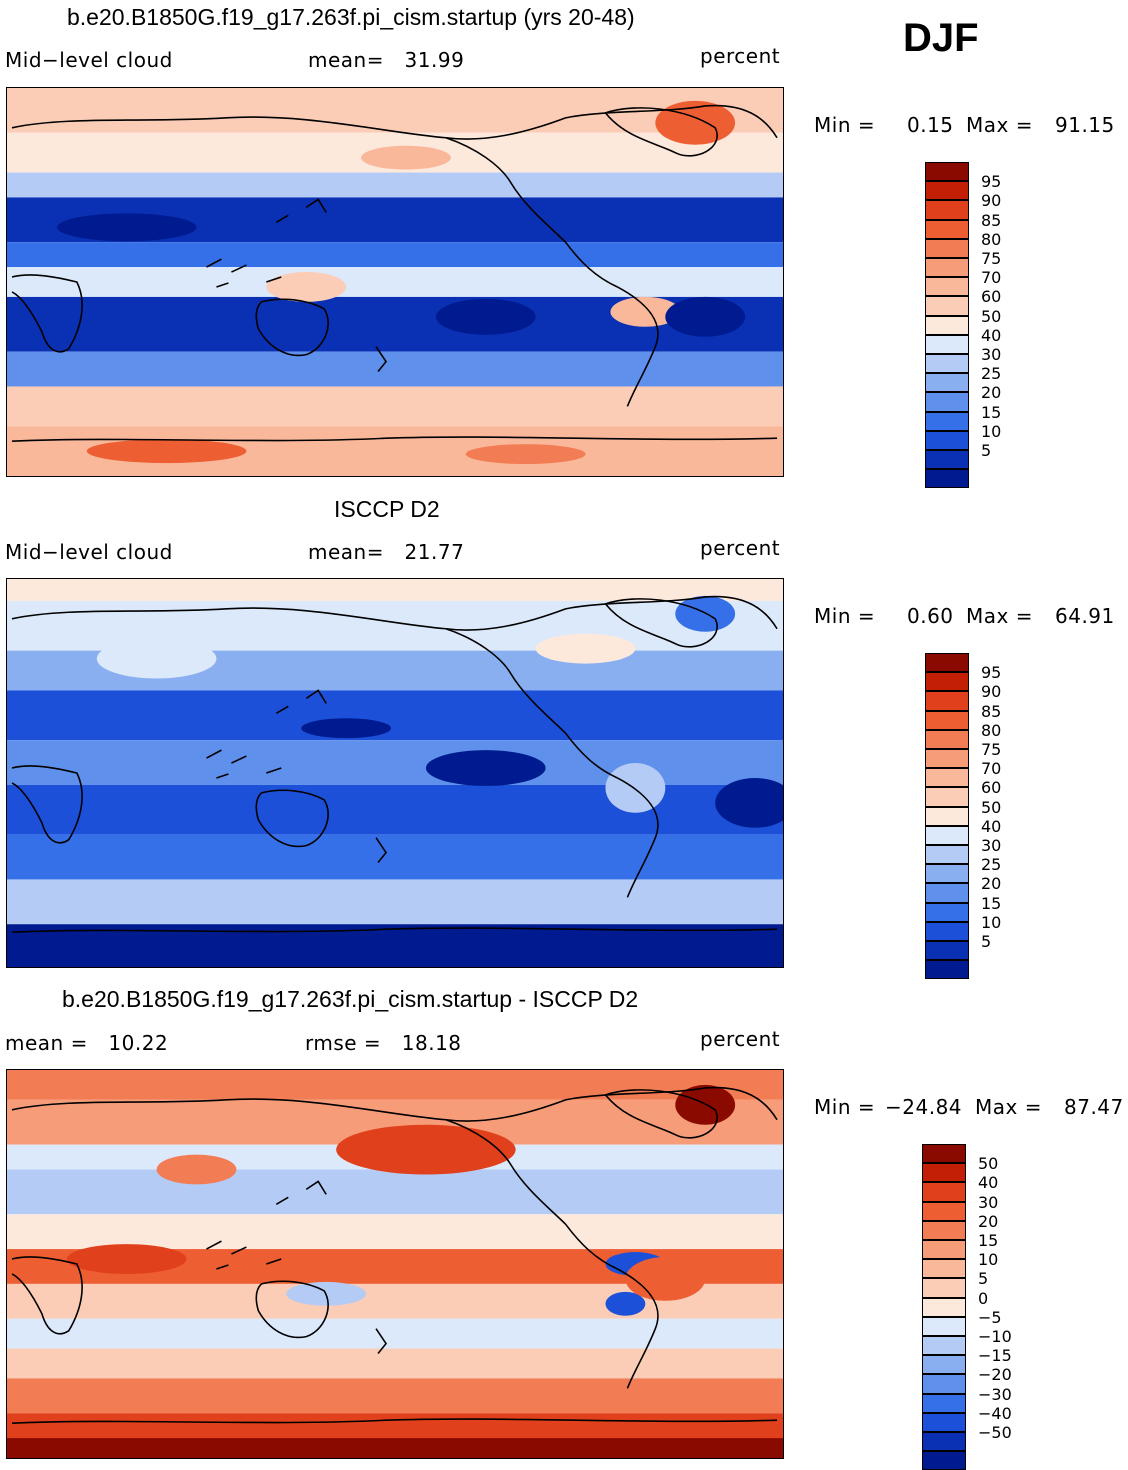 The width and height of the screenshot is (1128, 1470). I want to click on colorbar2-tick-label: 75, so click(991, 749).